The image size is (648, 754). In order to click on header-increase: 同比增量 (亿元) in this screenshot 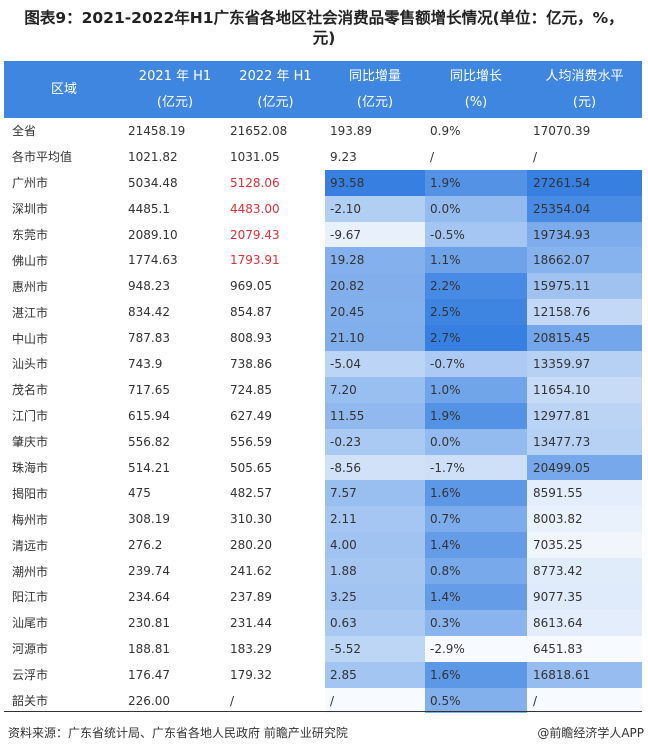, I will do `click(375, 89)`.